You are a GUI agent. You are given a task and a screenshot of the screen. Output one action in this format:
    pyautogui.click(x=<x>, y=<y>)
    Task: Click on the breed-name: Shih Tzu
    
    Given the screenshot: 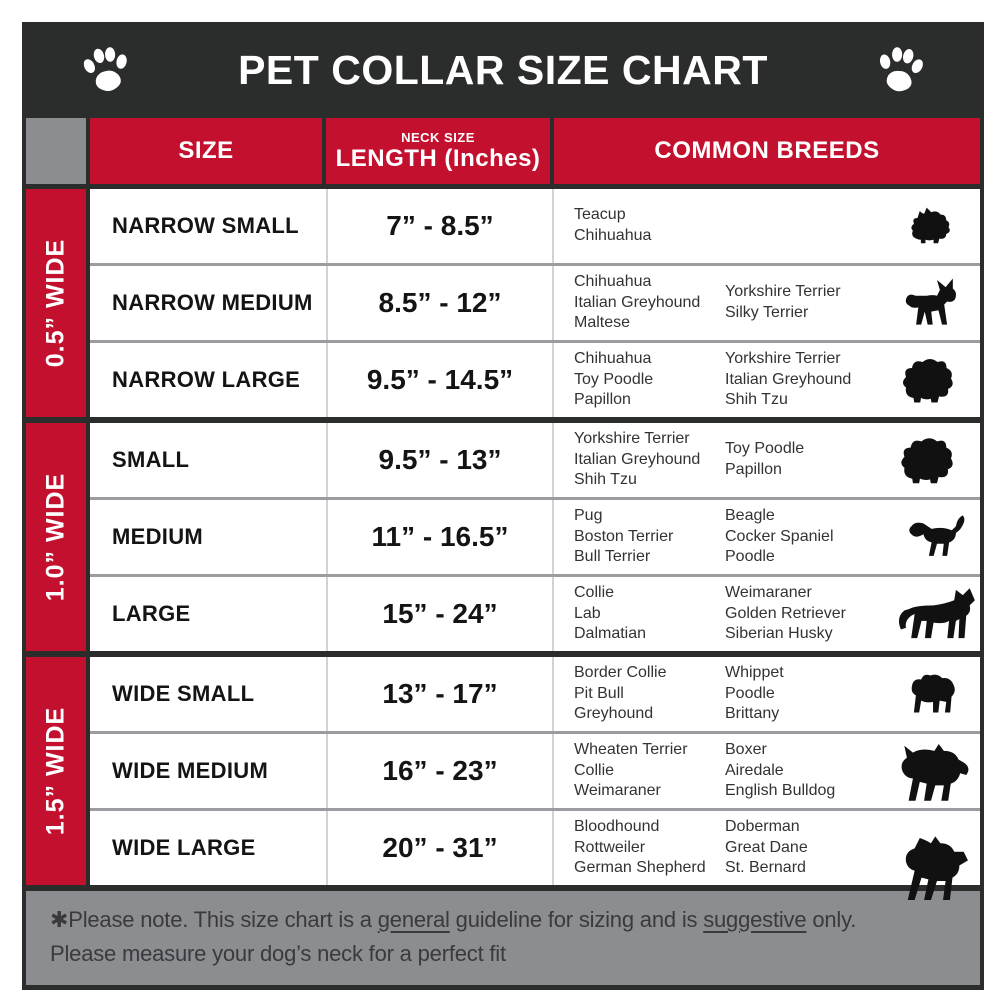 What is the action you would take?
    pyautogui.click(x=756, y=400)
    